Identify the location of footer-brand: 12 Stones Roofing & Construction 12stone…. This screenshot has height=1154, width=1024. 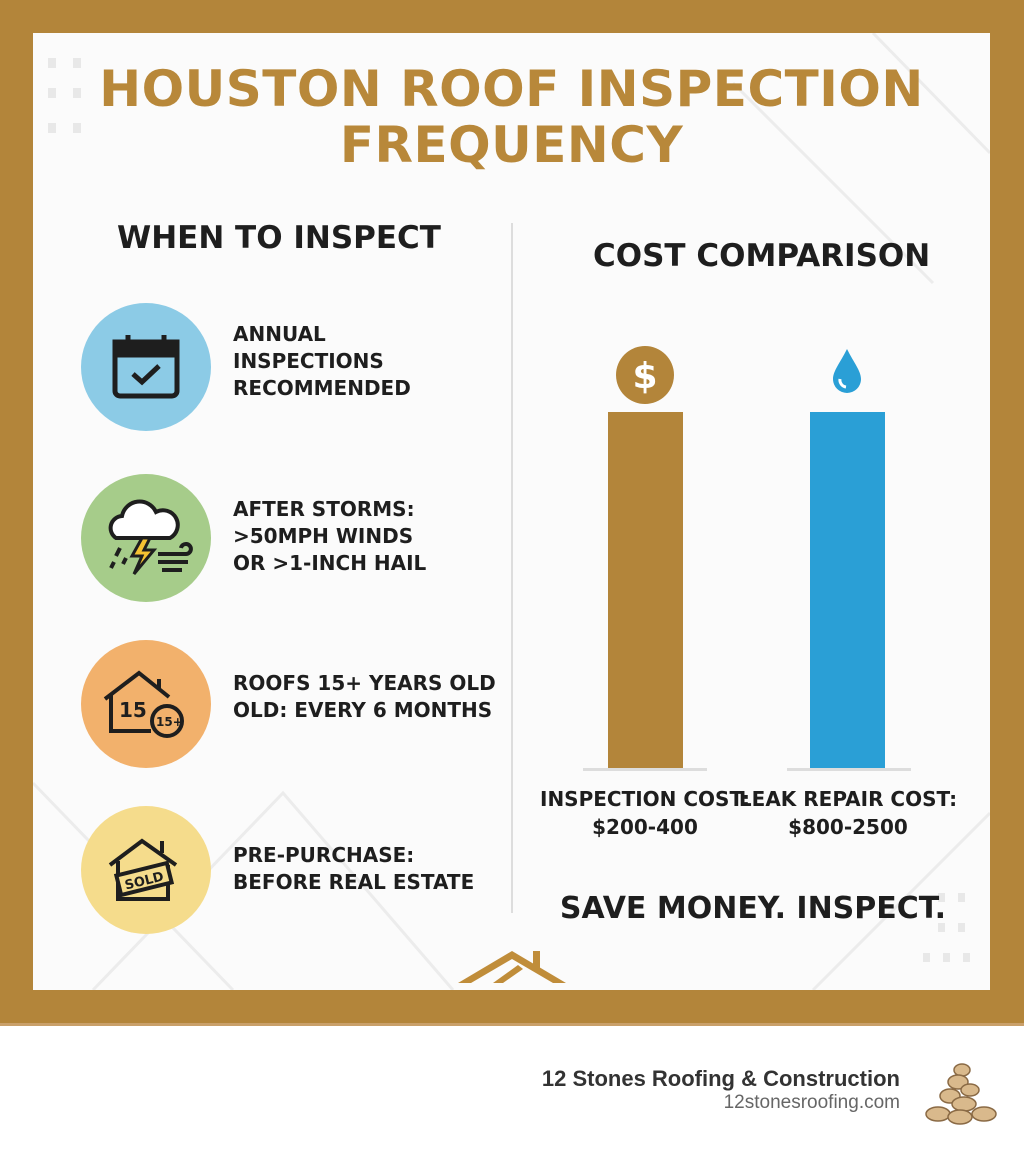
(721, 1090).